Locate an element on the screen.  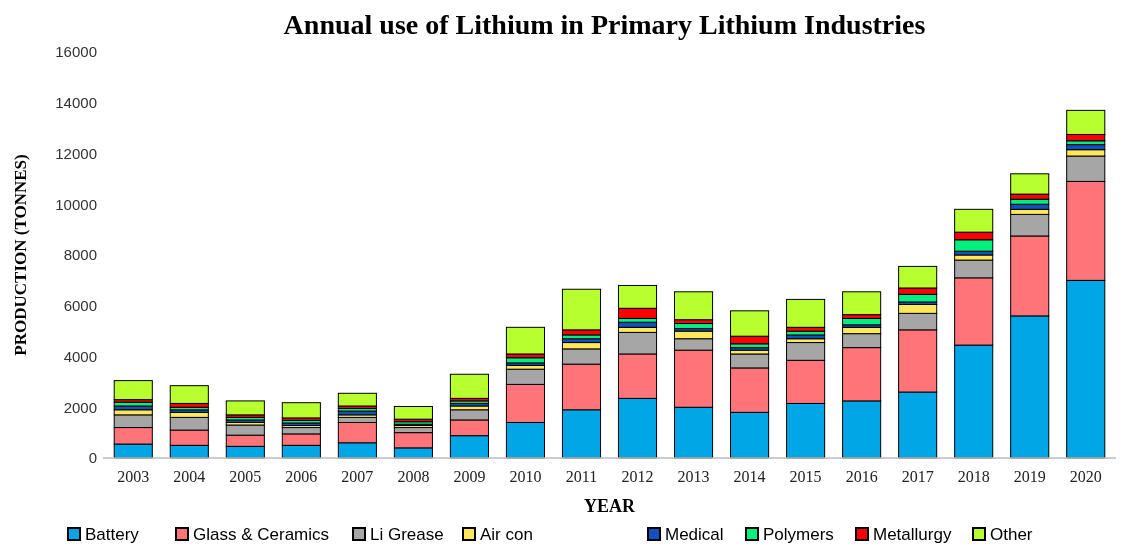
legend-label: Li Grease is located at coordinates (407, 534).